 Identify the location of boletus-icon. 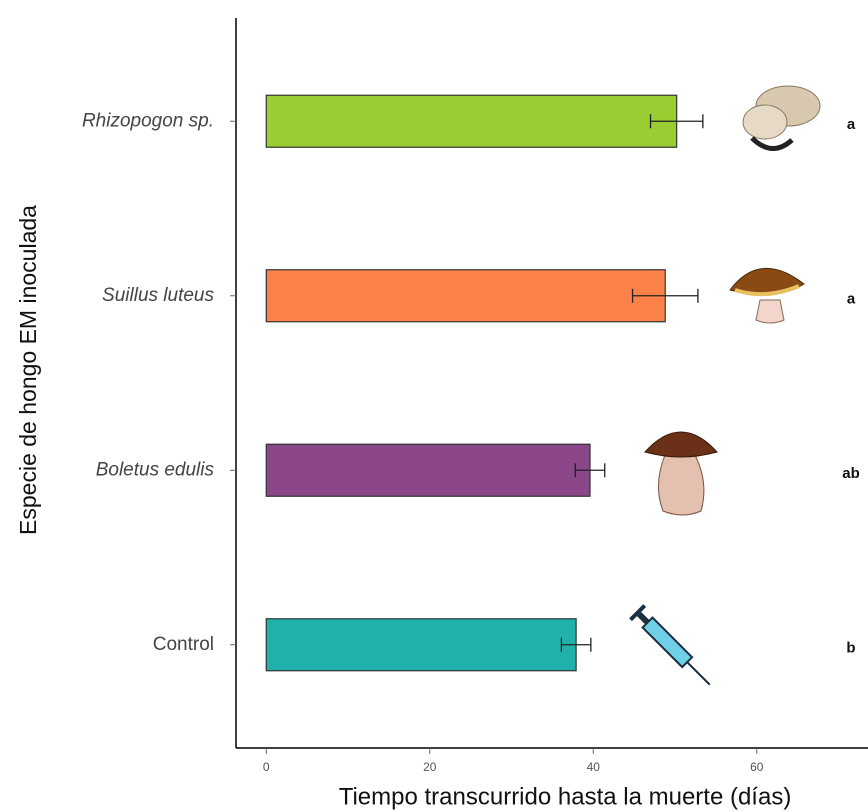
(681, 473).